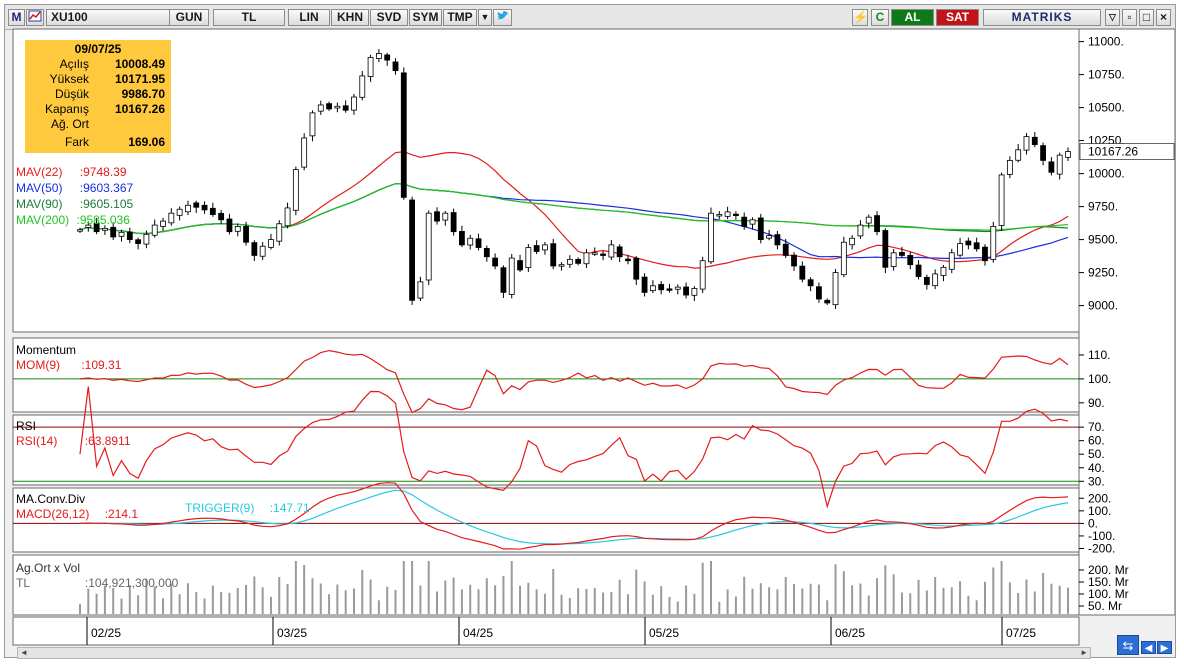 This screenshot has width=1184, height=665. I want to click on linear-button: LIN, so click(309, 17).